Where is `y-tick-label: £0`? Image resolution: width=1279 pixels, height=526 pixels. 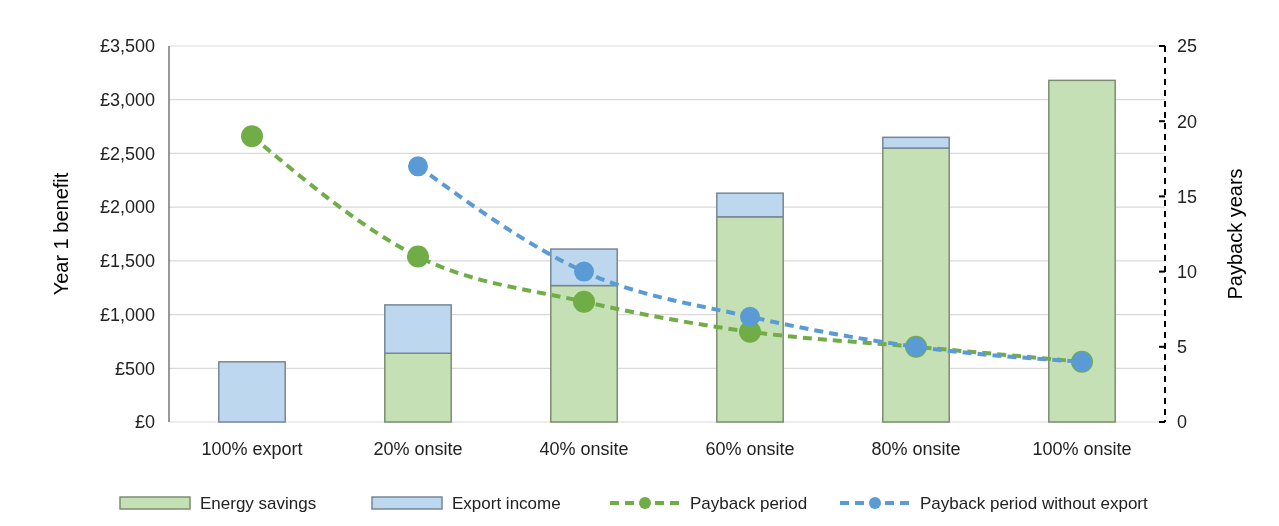 y-tick-label: £0 is located at coordinates (144, 422).